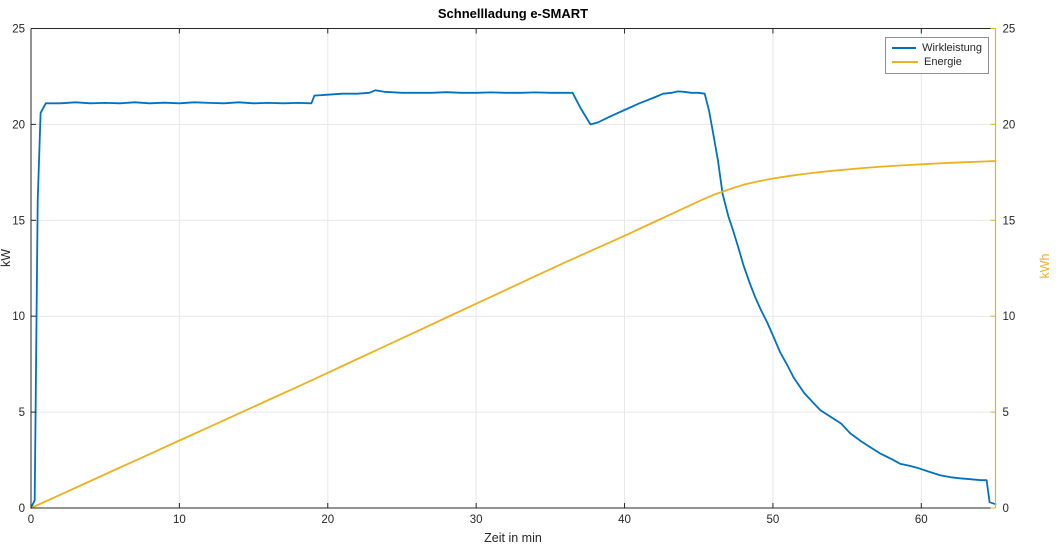 Image resolution: width=1063 pixels, height=553 pixels. I want to click on y-left-tick-label-0: 0, so click(22, 509).